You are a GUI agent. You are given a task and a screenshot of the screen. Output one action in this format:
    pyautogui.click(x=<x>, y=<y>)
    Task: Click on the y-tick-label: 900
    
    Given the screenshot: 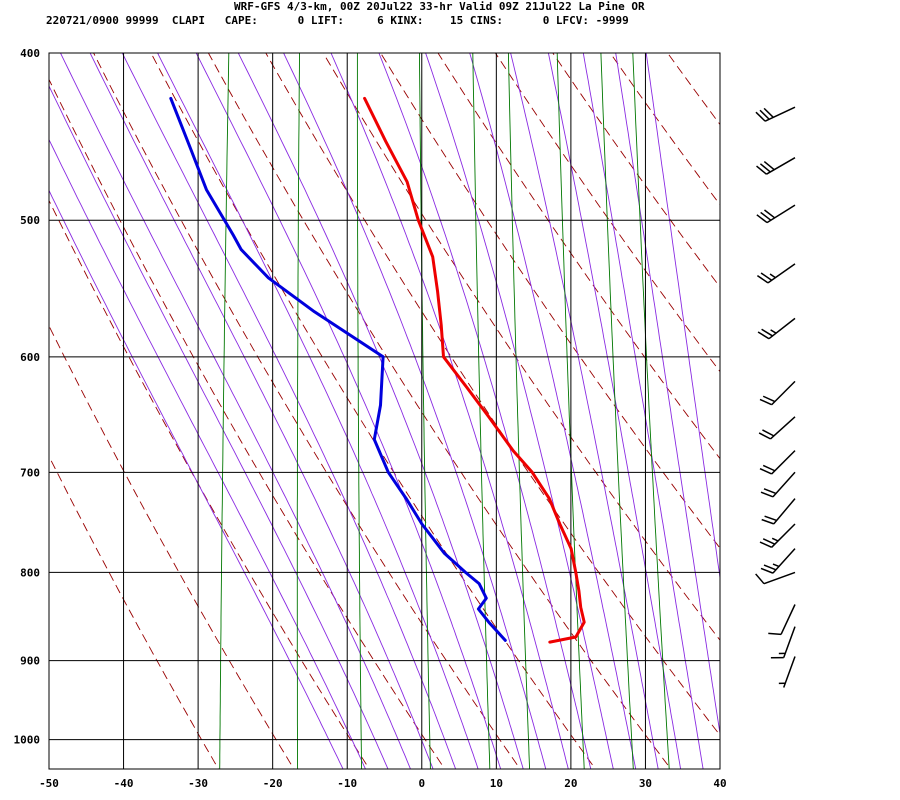 What is the action you would take?
    pyautogui.click(x=30, y=661)
    